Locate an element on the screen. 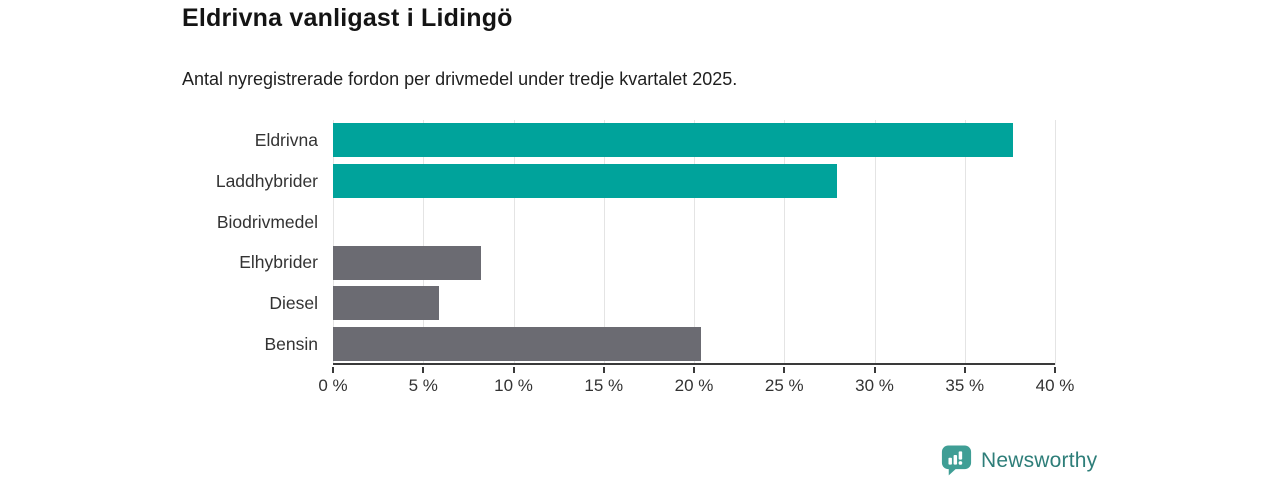  bar-row-bensin is located at coordinates (694, 344).